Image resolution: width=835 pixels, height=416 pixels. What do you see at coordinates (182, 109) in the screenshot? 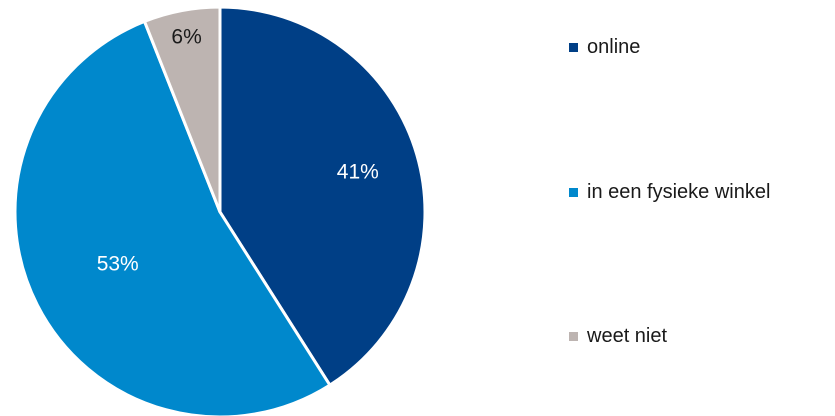
I see `pie-slice-weet-niet` at bounding box center [182, 109].